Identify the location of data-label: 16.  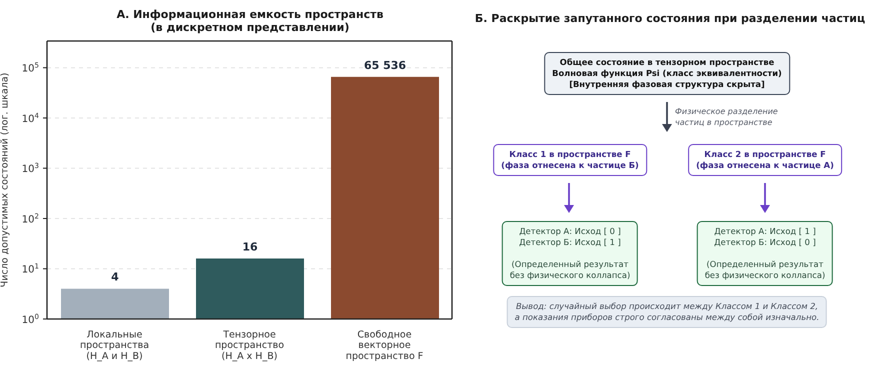
(250, 247).